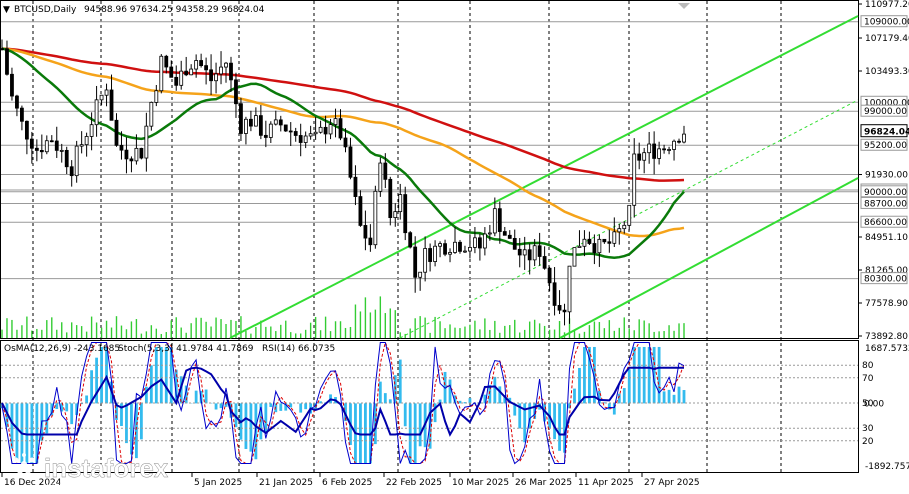  What do you see at coordinates (868, 404) in the screenshot?
I see `indicator-level-label: 50` at bounding box center [868, 404].